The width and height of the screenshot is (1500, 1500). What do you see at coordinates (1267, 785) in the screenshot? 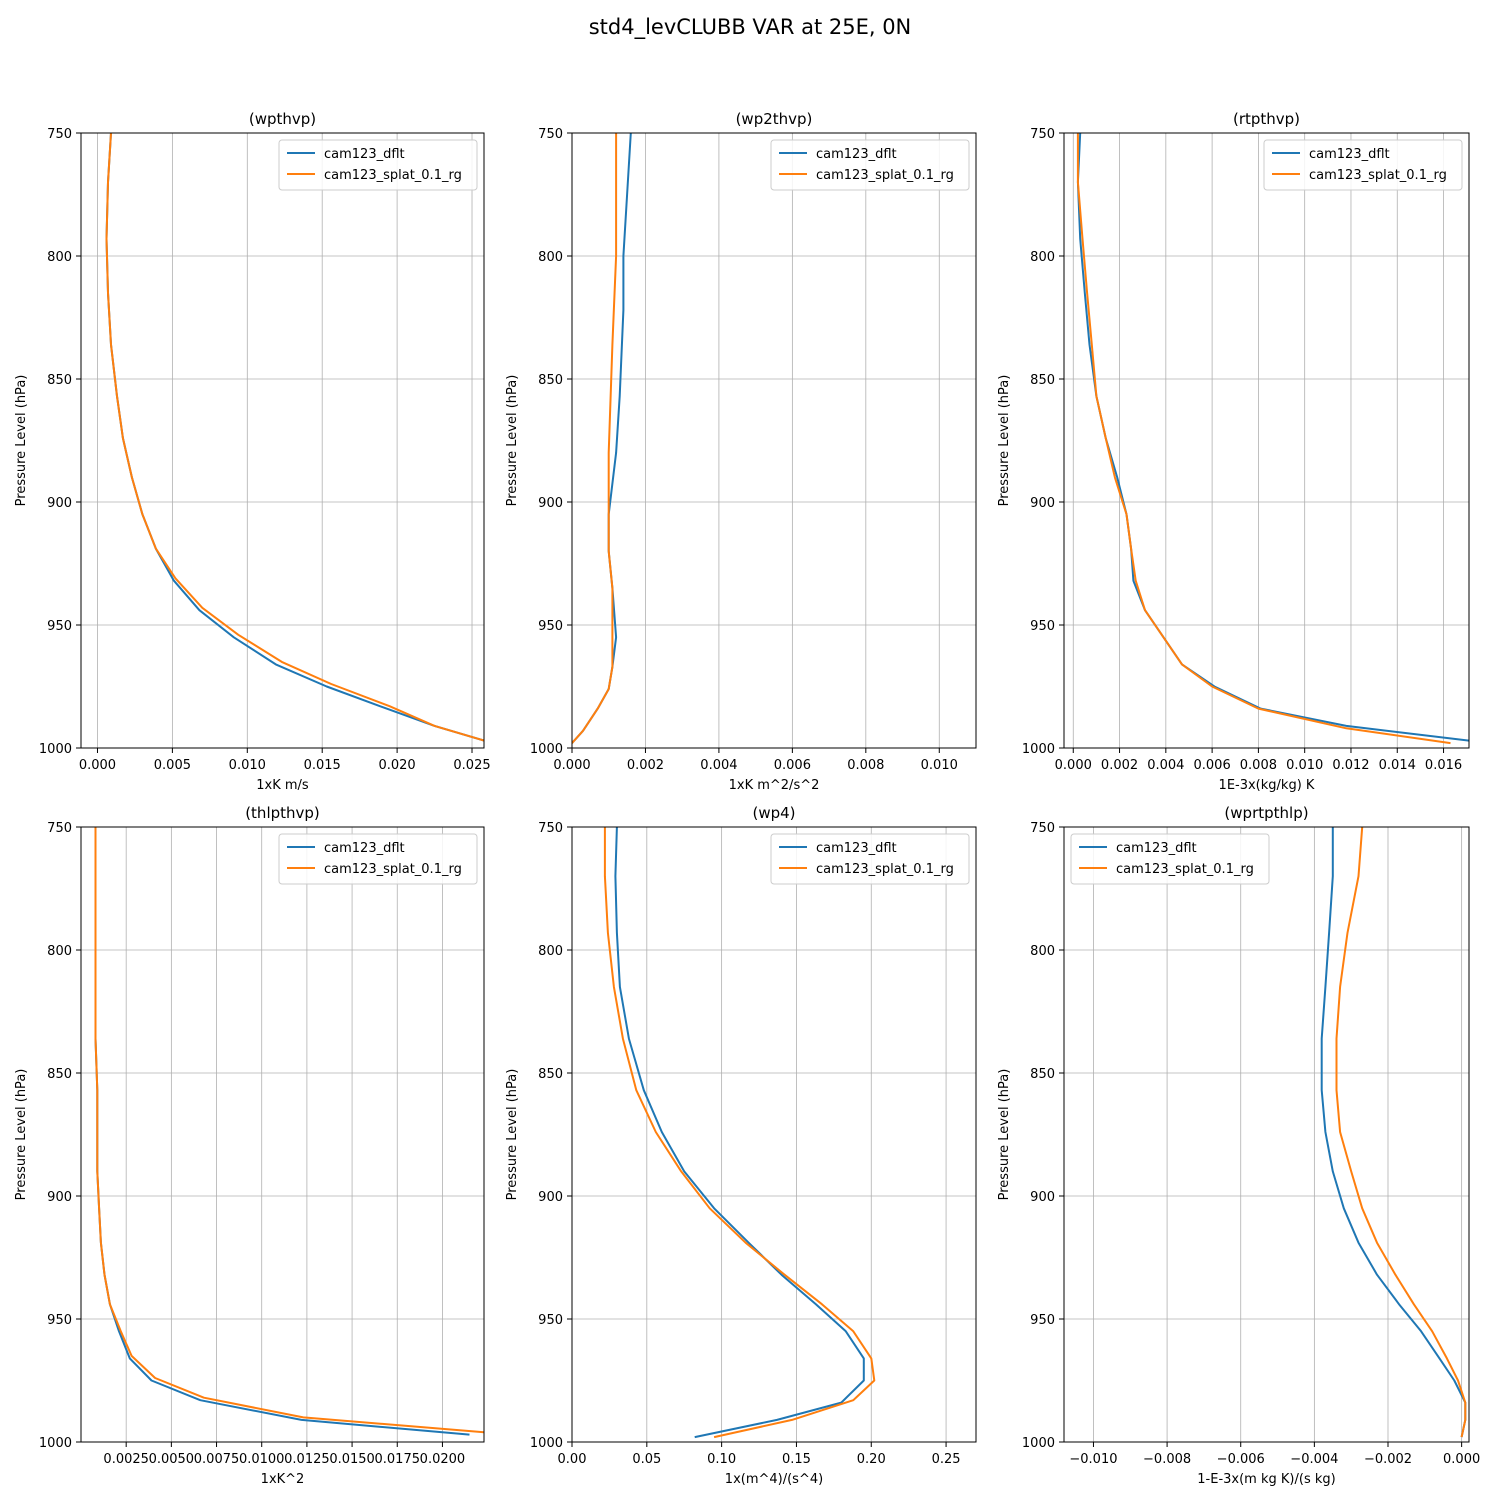
I see `x-axis-label: 1E-3x(kg/kg) K` at bounding box center [1267, 785].